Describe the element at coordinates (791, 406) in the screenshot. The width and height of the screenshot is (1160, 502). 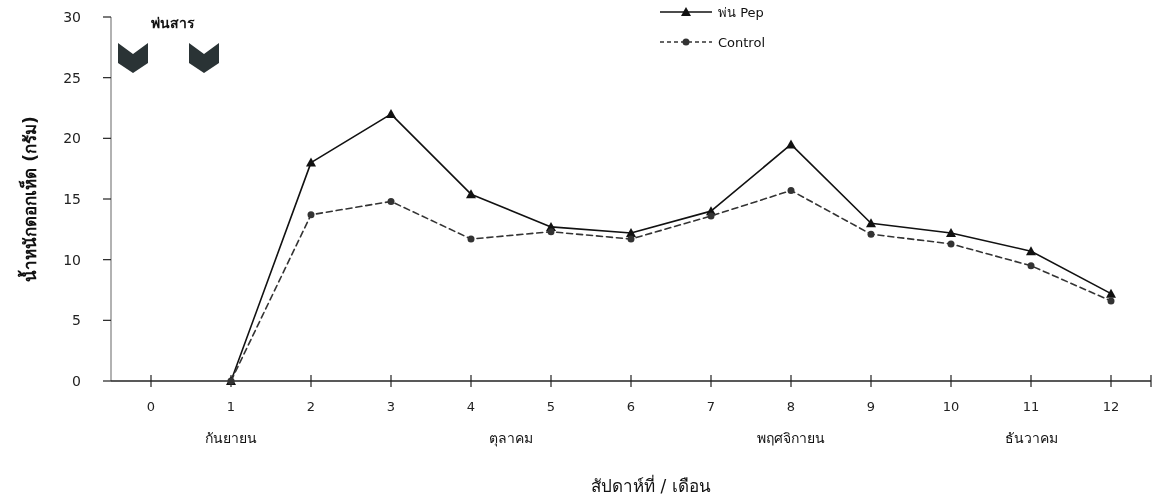
I see `x-tick-label: 8` at that location.